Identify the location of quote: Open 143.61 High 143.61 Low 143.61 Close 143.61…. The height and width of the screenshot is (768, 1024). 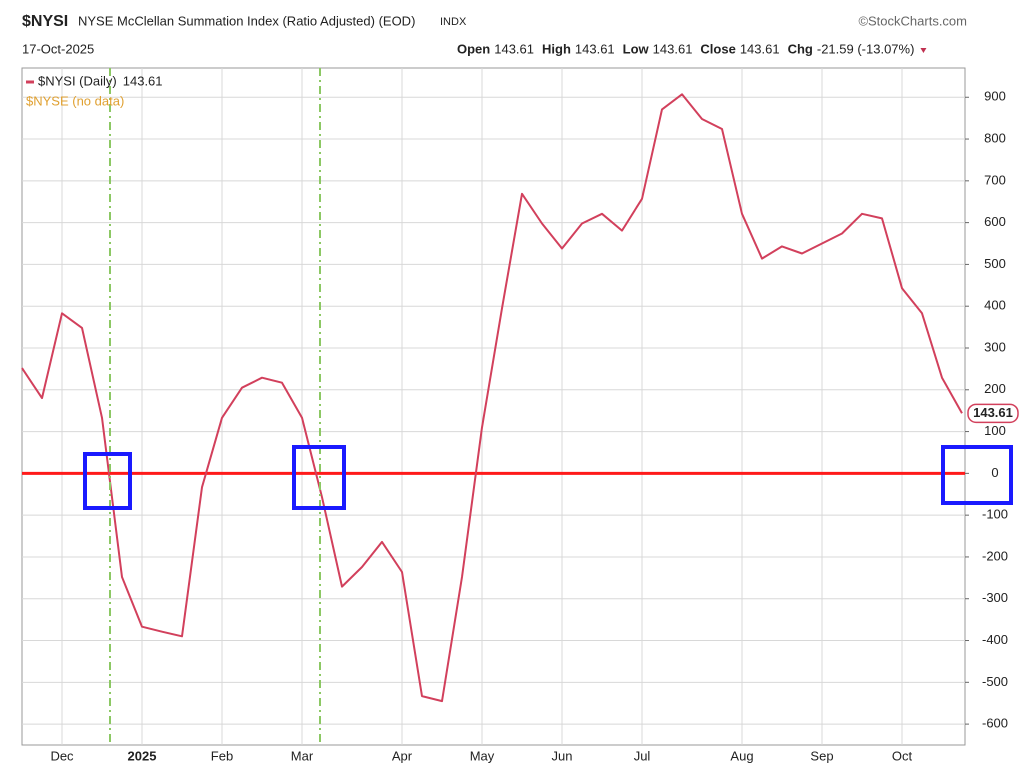
(692, 48).